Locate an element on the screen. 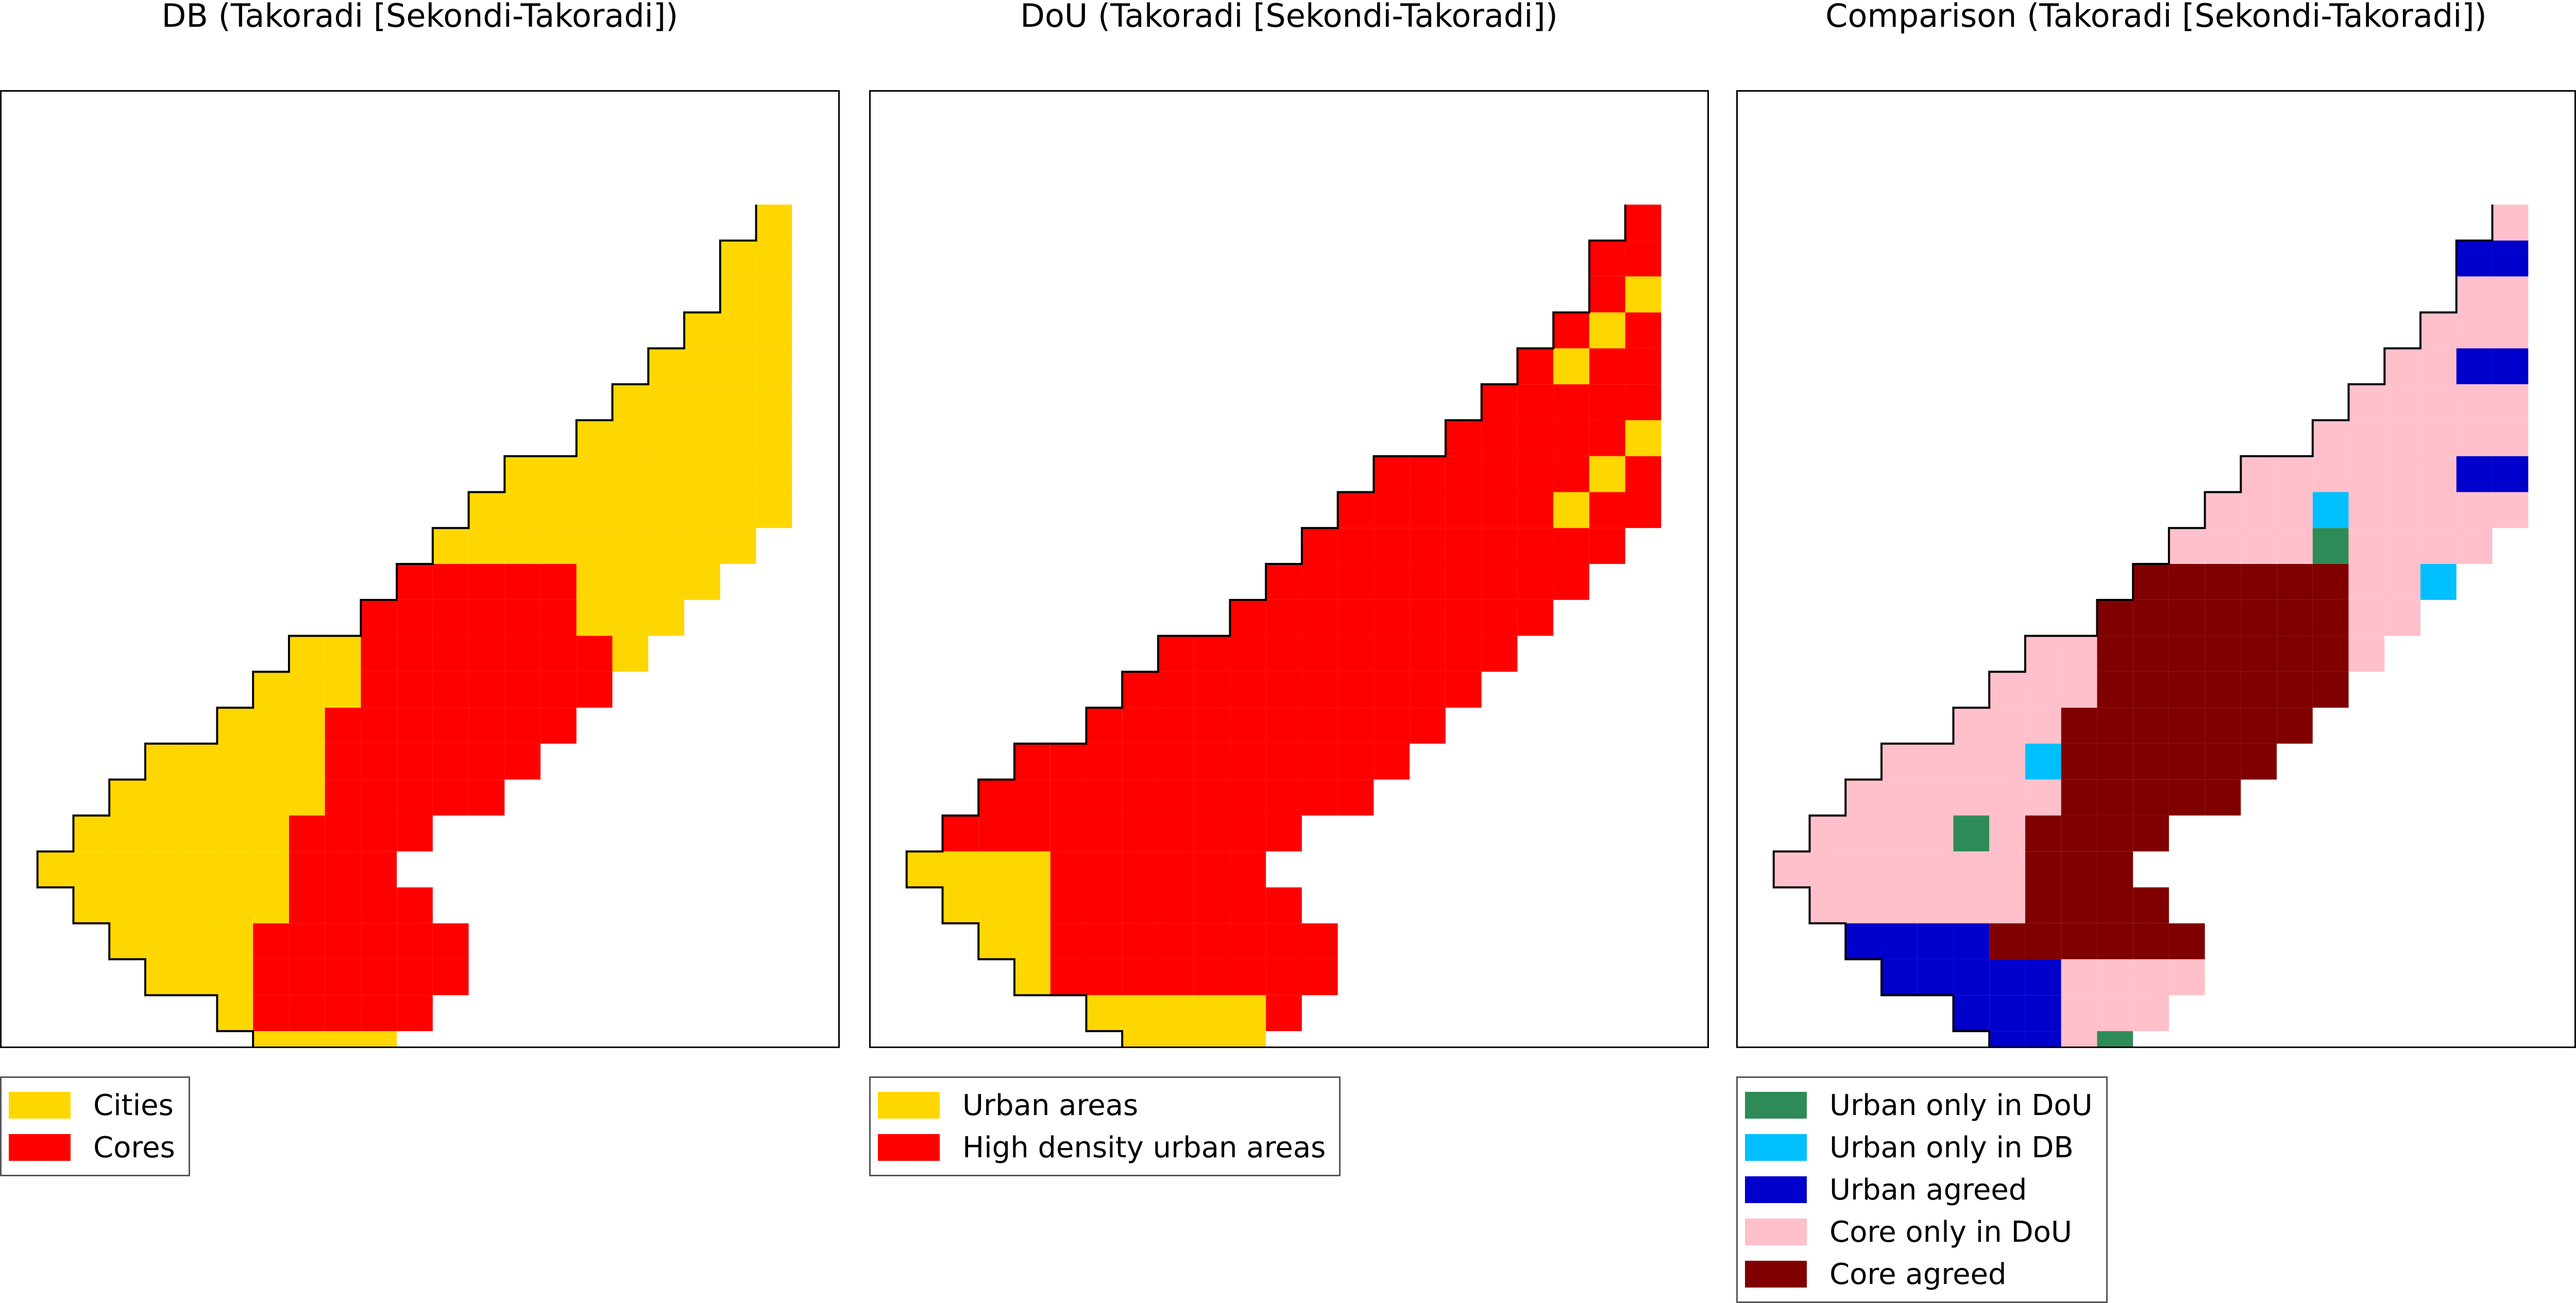  legend-dou: Urban areas High density urban areas is located at coordinates (1105, 1126).